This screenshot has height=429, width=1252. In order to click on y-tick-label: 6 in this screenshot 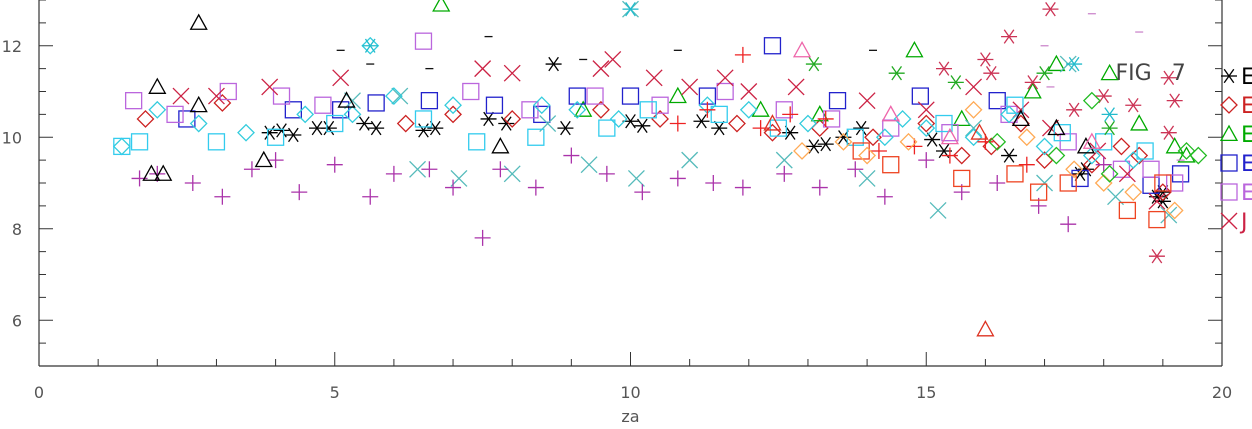, I will do `click(17, 320)`.